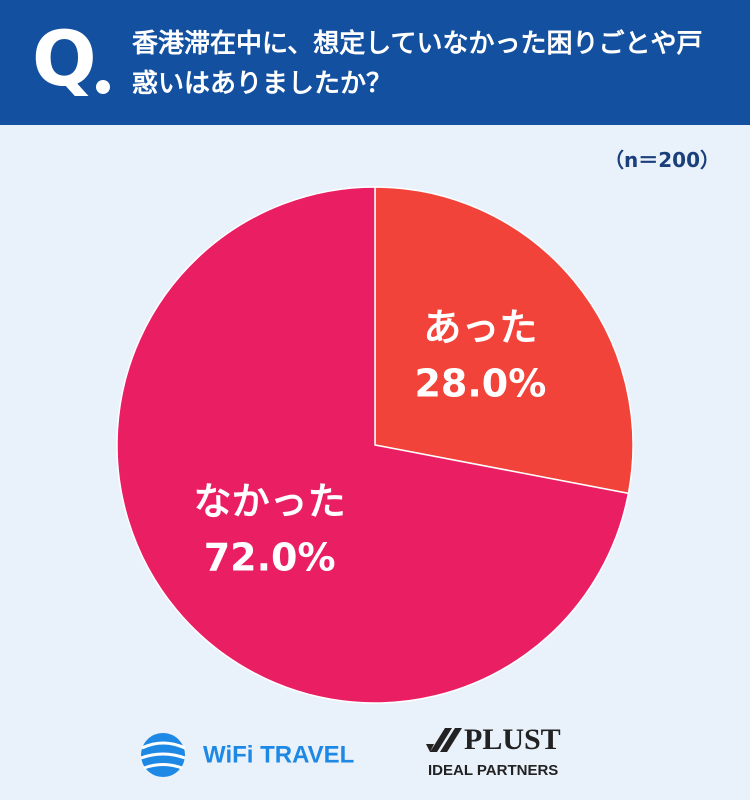 Image resolution: width=750 pixels, height=800 pixels. I want to click on plust-logo-text: PLUST, so click(512, 739).